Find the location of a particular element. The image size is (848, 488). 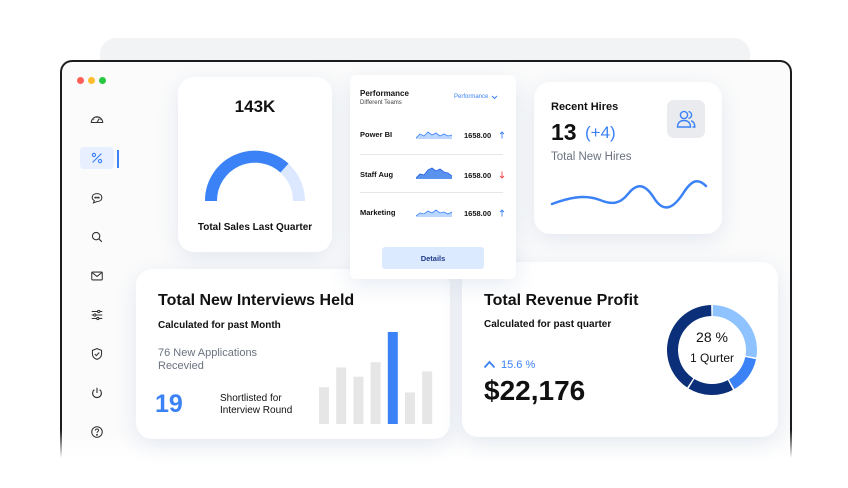

revenue-donut-chart is located at coordinates (712, 350).